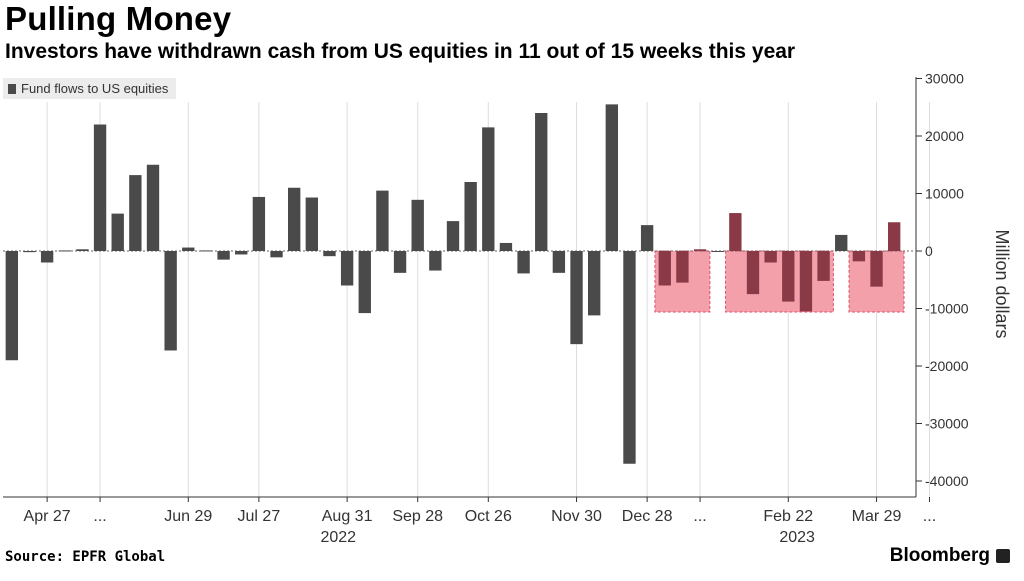  I want to click on x-tick-label: Apr 27, so click(47, 516).